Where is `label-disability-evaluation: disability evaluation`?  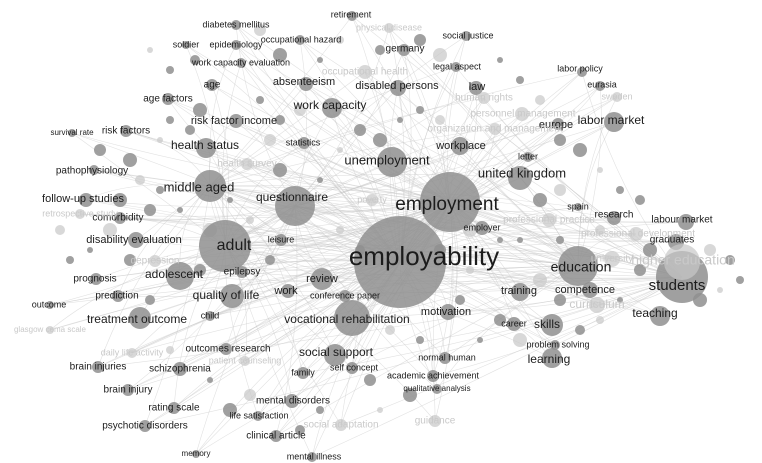
label-disability-evaluation: disability evaluation is located at coordinates (133, 240).